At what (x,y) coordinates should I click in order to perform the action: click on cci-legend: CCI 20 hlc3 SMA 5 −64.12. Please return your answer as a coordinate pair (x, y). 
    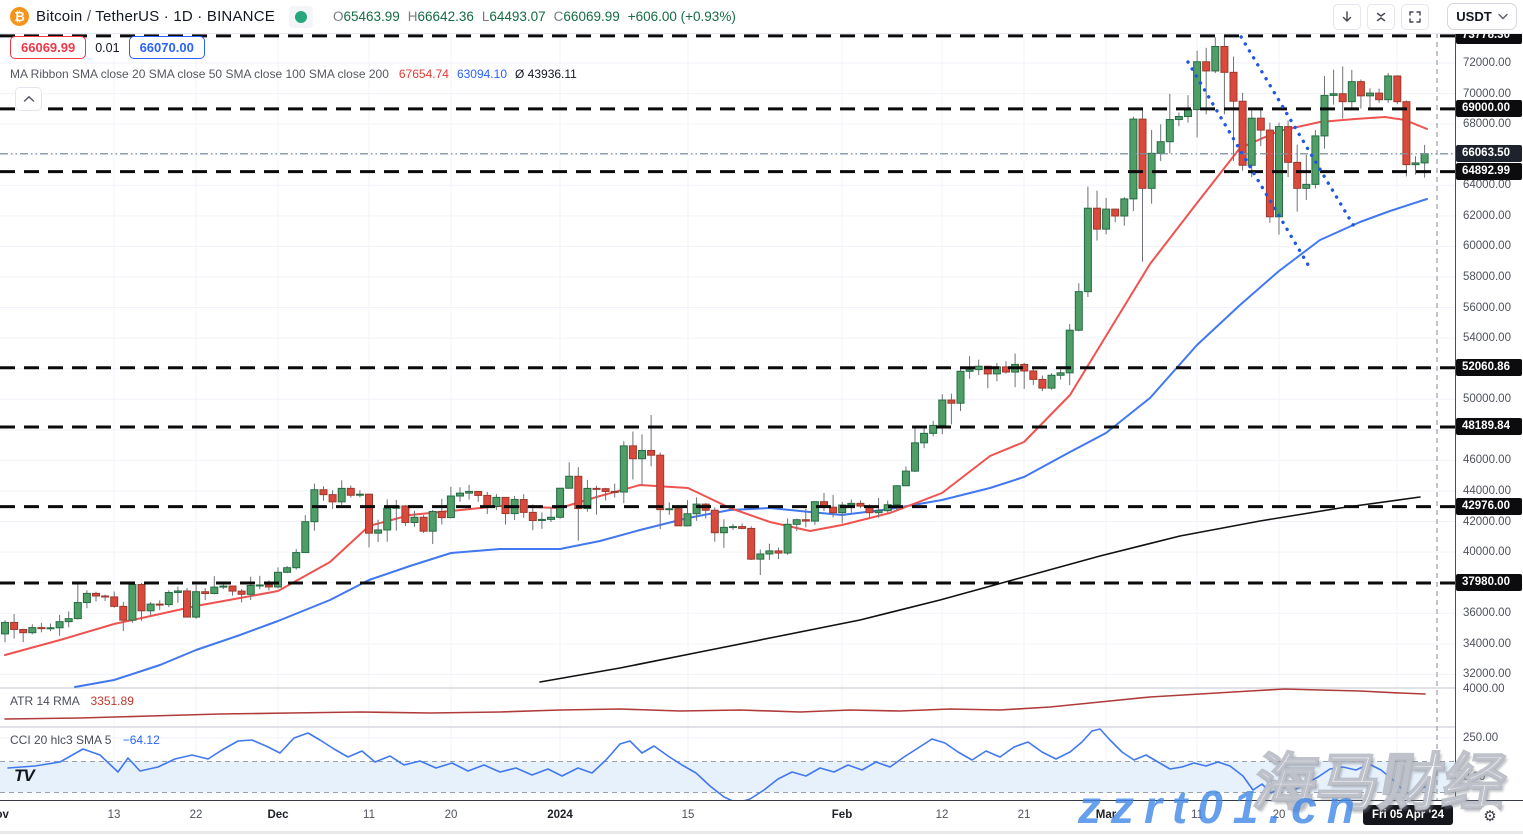
    Looking at the image, I should click on (85, 740).